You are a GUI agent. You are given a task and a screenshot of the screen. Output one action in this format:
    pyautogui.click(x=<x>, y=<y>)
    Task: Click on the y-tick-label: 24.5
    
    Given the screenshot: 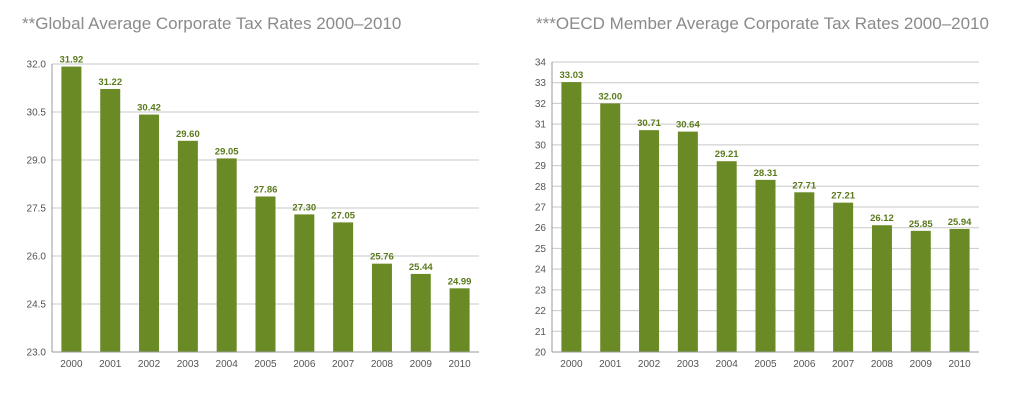 What is the action you would take?
    pyautogui.click(x=37, y=305)
    